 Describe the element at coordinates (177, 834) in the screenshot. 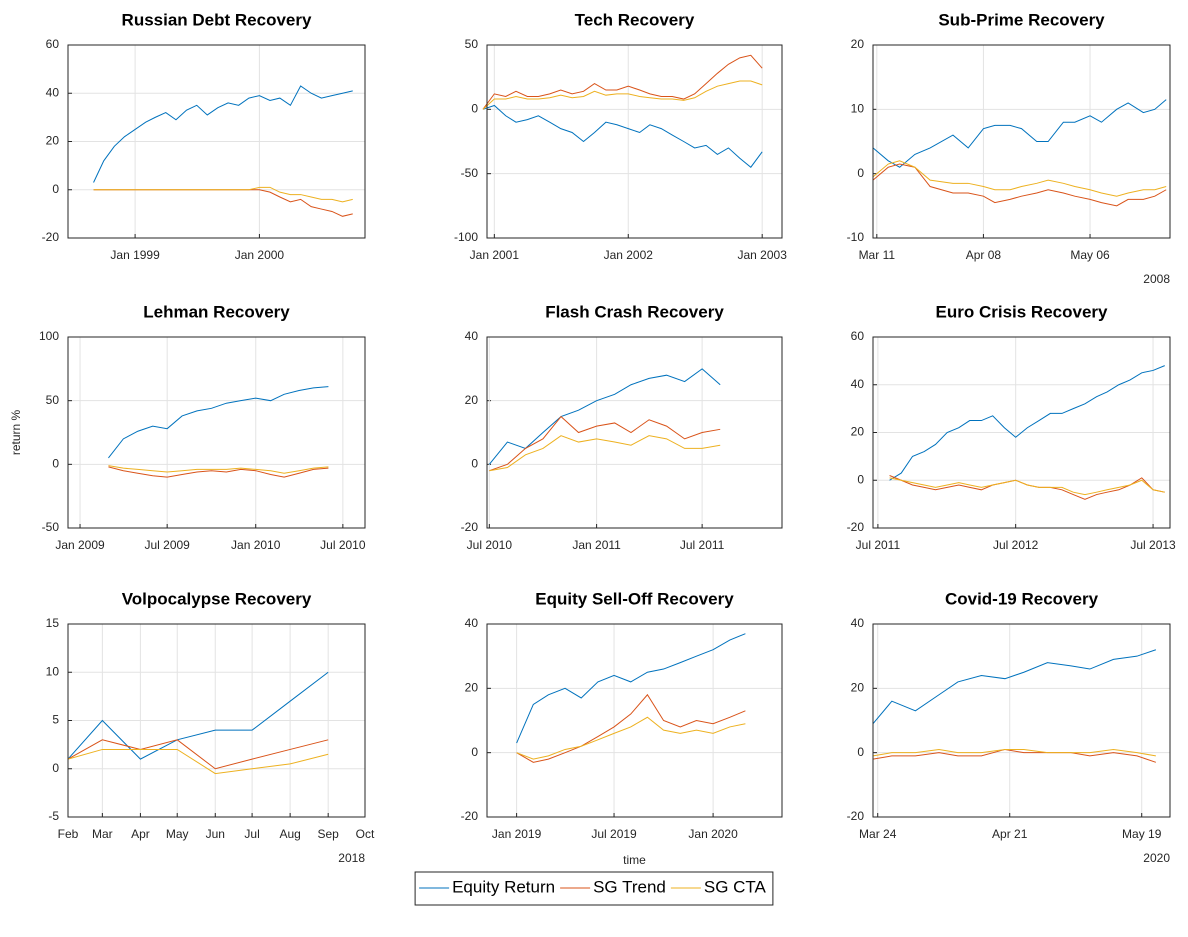

I see `x-tick-label: May` at that location.